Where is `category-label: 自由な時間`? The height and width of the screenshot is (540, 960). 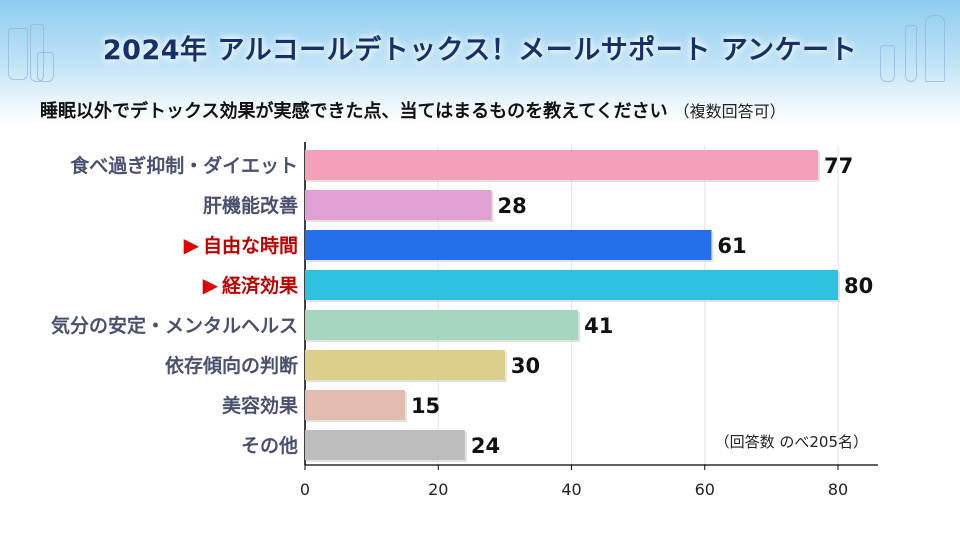 category-label: 自由な時間 is located at coordinates (250, 245).